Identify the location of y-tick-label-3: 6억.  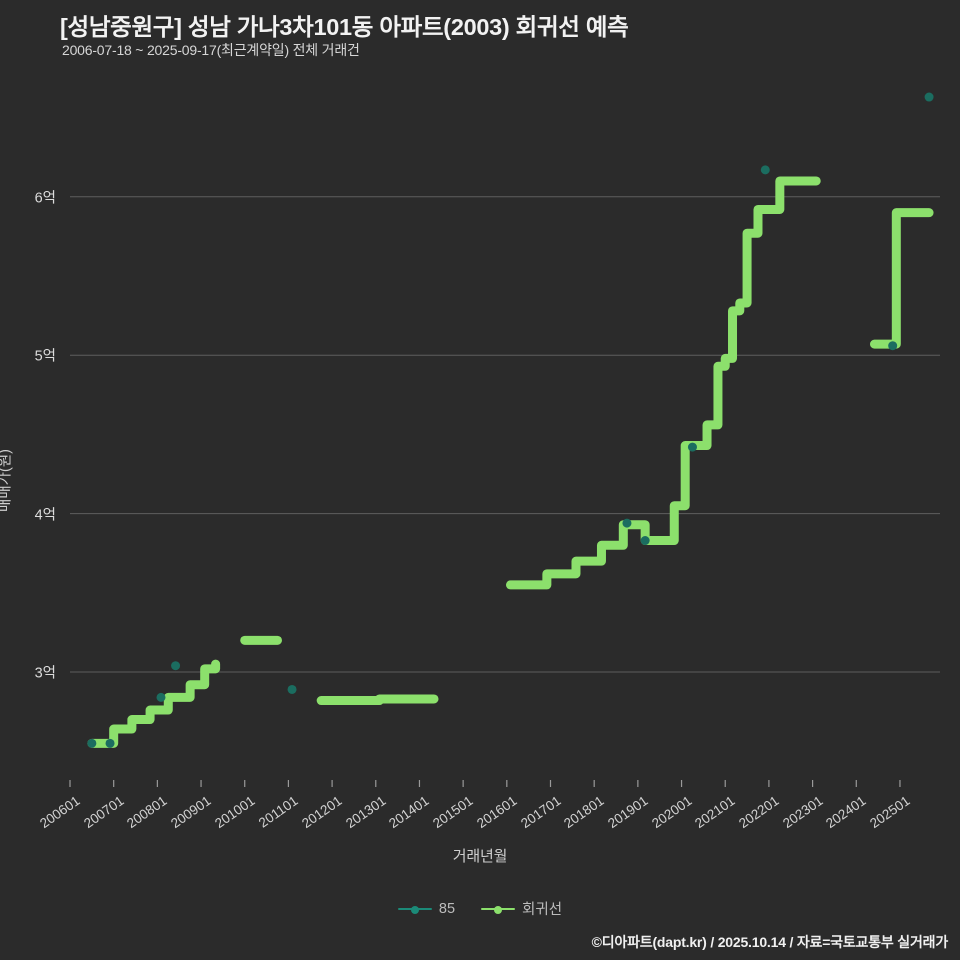
(45, 198).